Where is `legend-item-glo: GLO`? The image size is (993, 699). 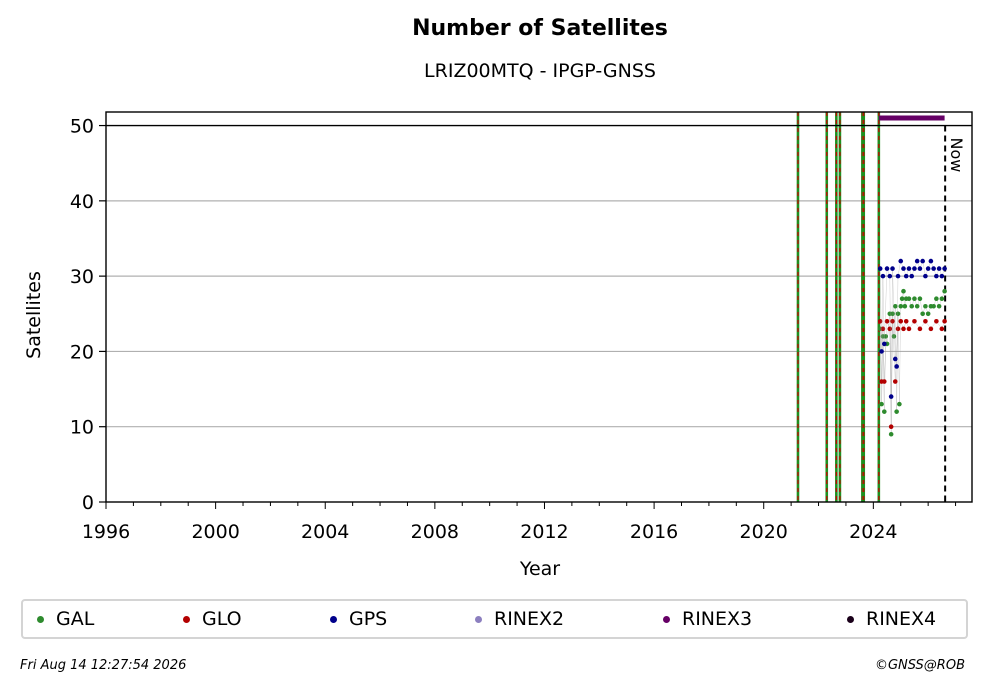
legend-item-glo: GLO is located at coordinates (212, 619).